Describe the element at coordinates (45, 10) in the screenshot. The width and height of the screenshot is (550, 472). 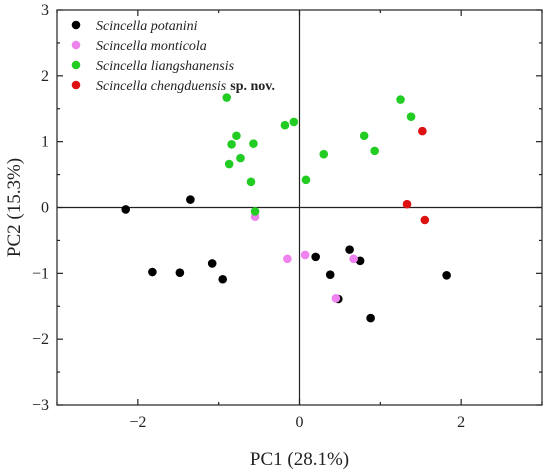
I see `y-tick-label: 3` at that location.